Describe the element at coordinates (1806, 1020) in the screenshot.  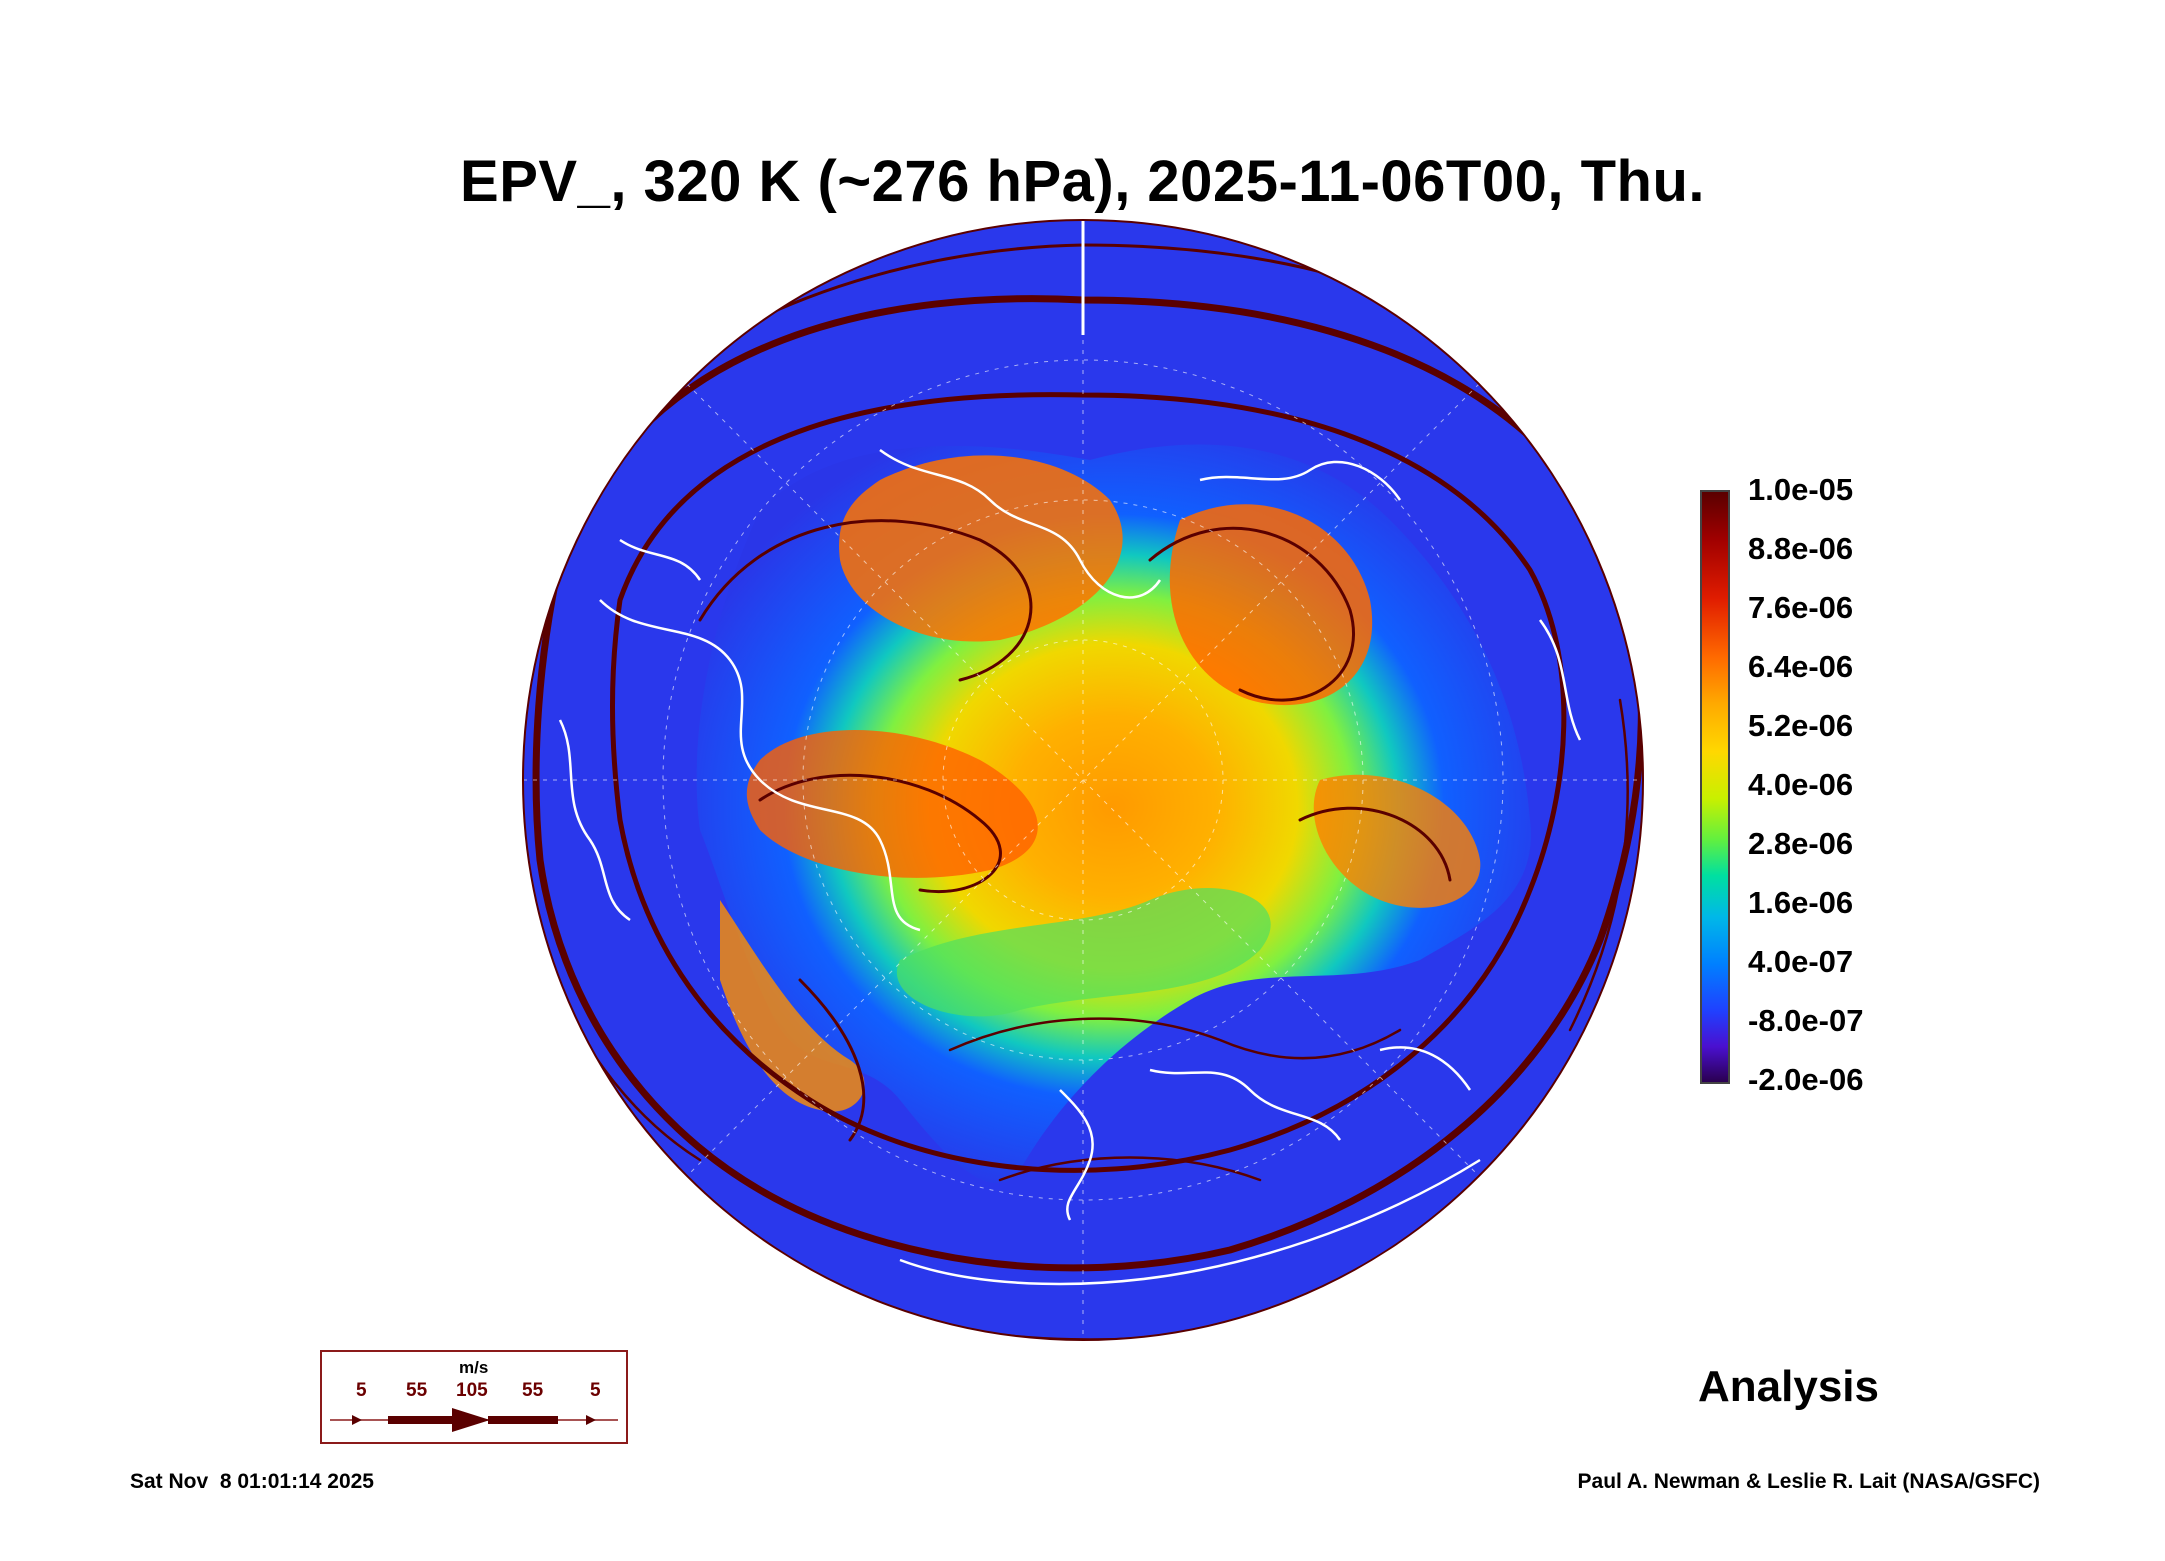
I see `colorbar-tick-label: -8.0e-07` at that location.